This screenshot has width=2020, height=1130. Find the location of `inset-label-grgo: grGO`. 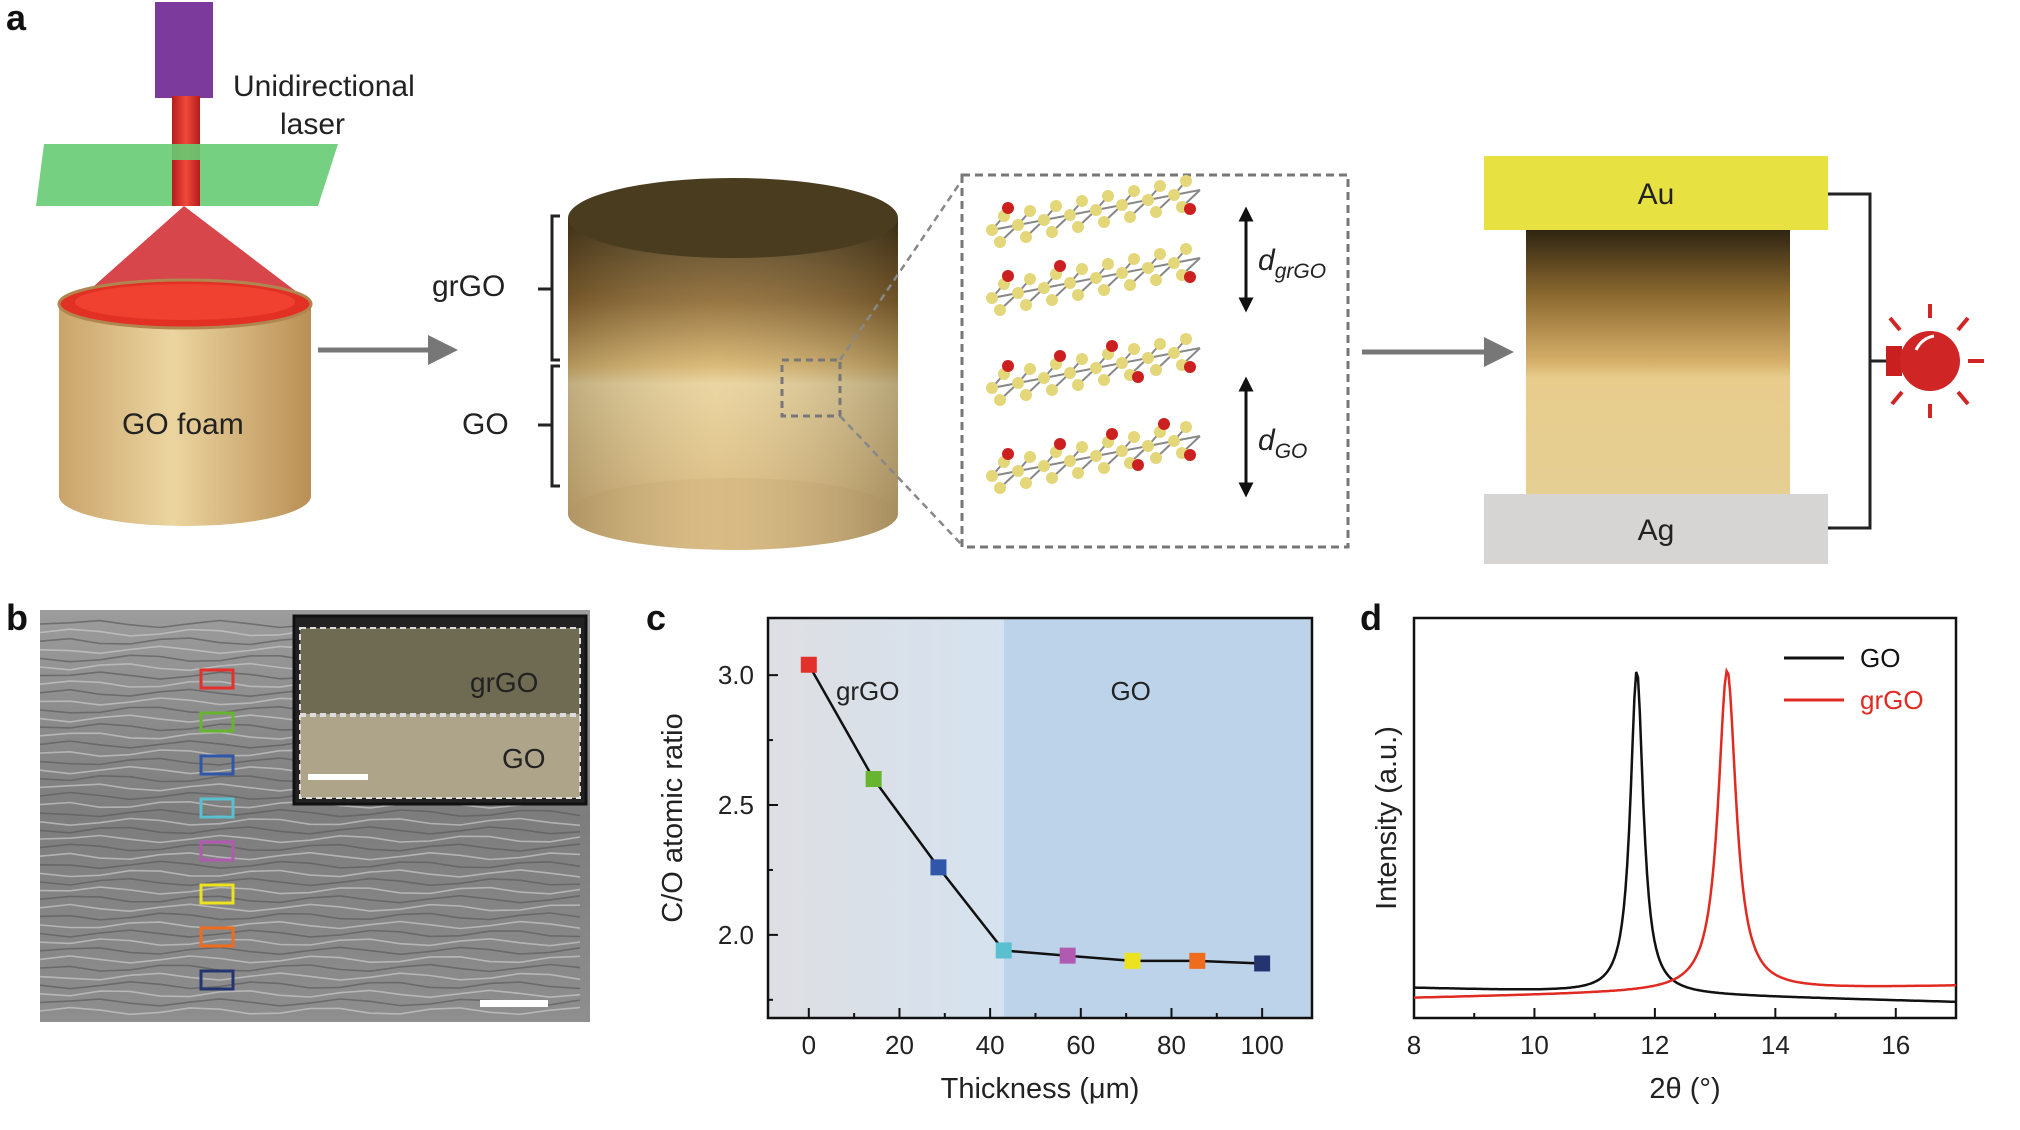

inset-label-grgo: grGO is located at coordinates (504, 682).